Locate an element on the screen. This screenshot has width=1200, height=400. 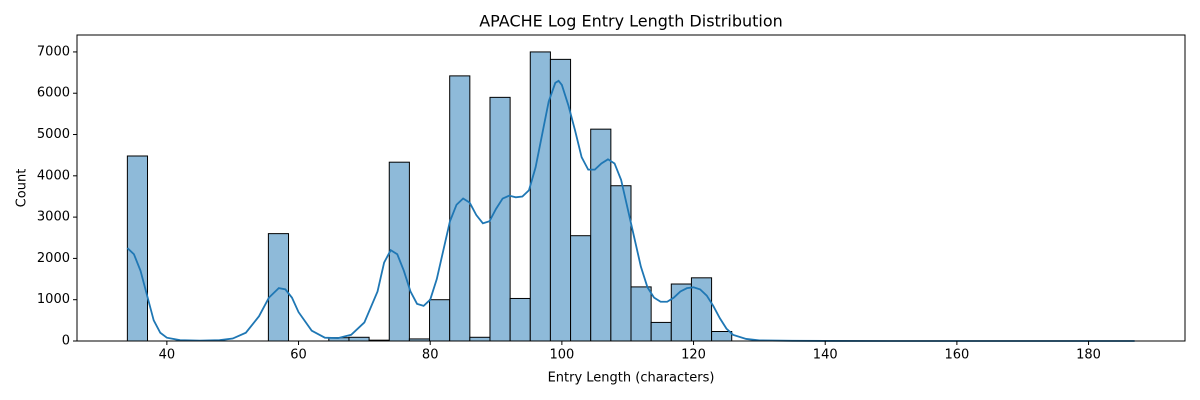
x-axis-label: Entry Length (characters) is located at coordinates (631, 378).